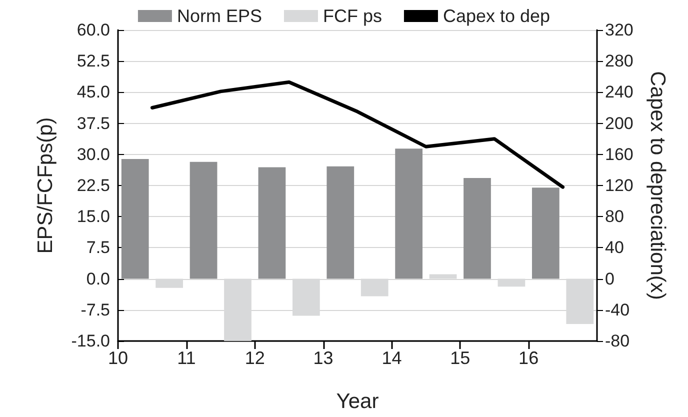 This screenshot has height=417, width=688. I want to click on y2-tick-label: -40, so click(617, 310).